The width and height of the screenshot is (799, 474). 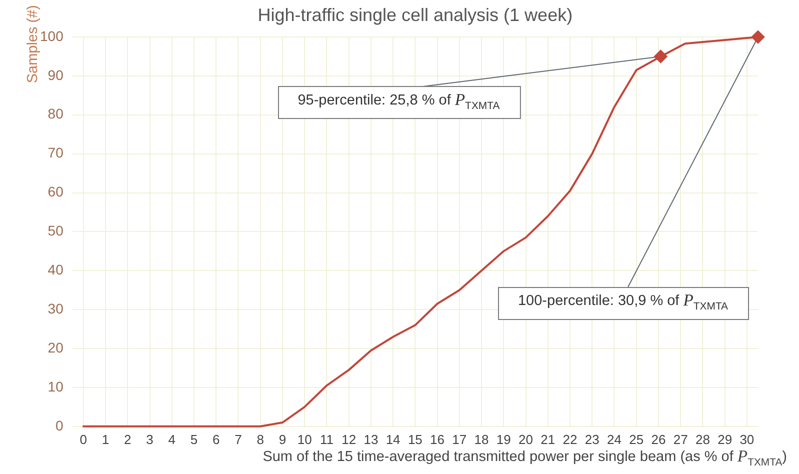 What do you see at coordinates (56, 192) in the screenshot?
I see `y-tick-label: 60` at bounding box center [56, 192].